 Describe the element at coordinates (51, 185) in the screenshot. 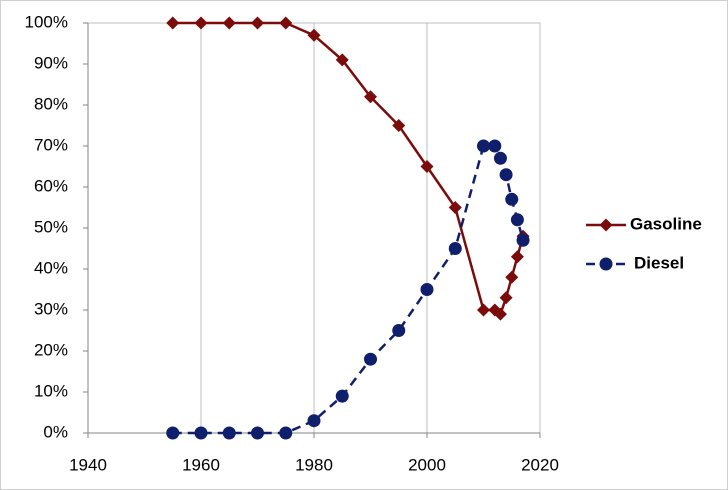

I see `y-tick-label: 60%` at that location.